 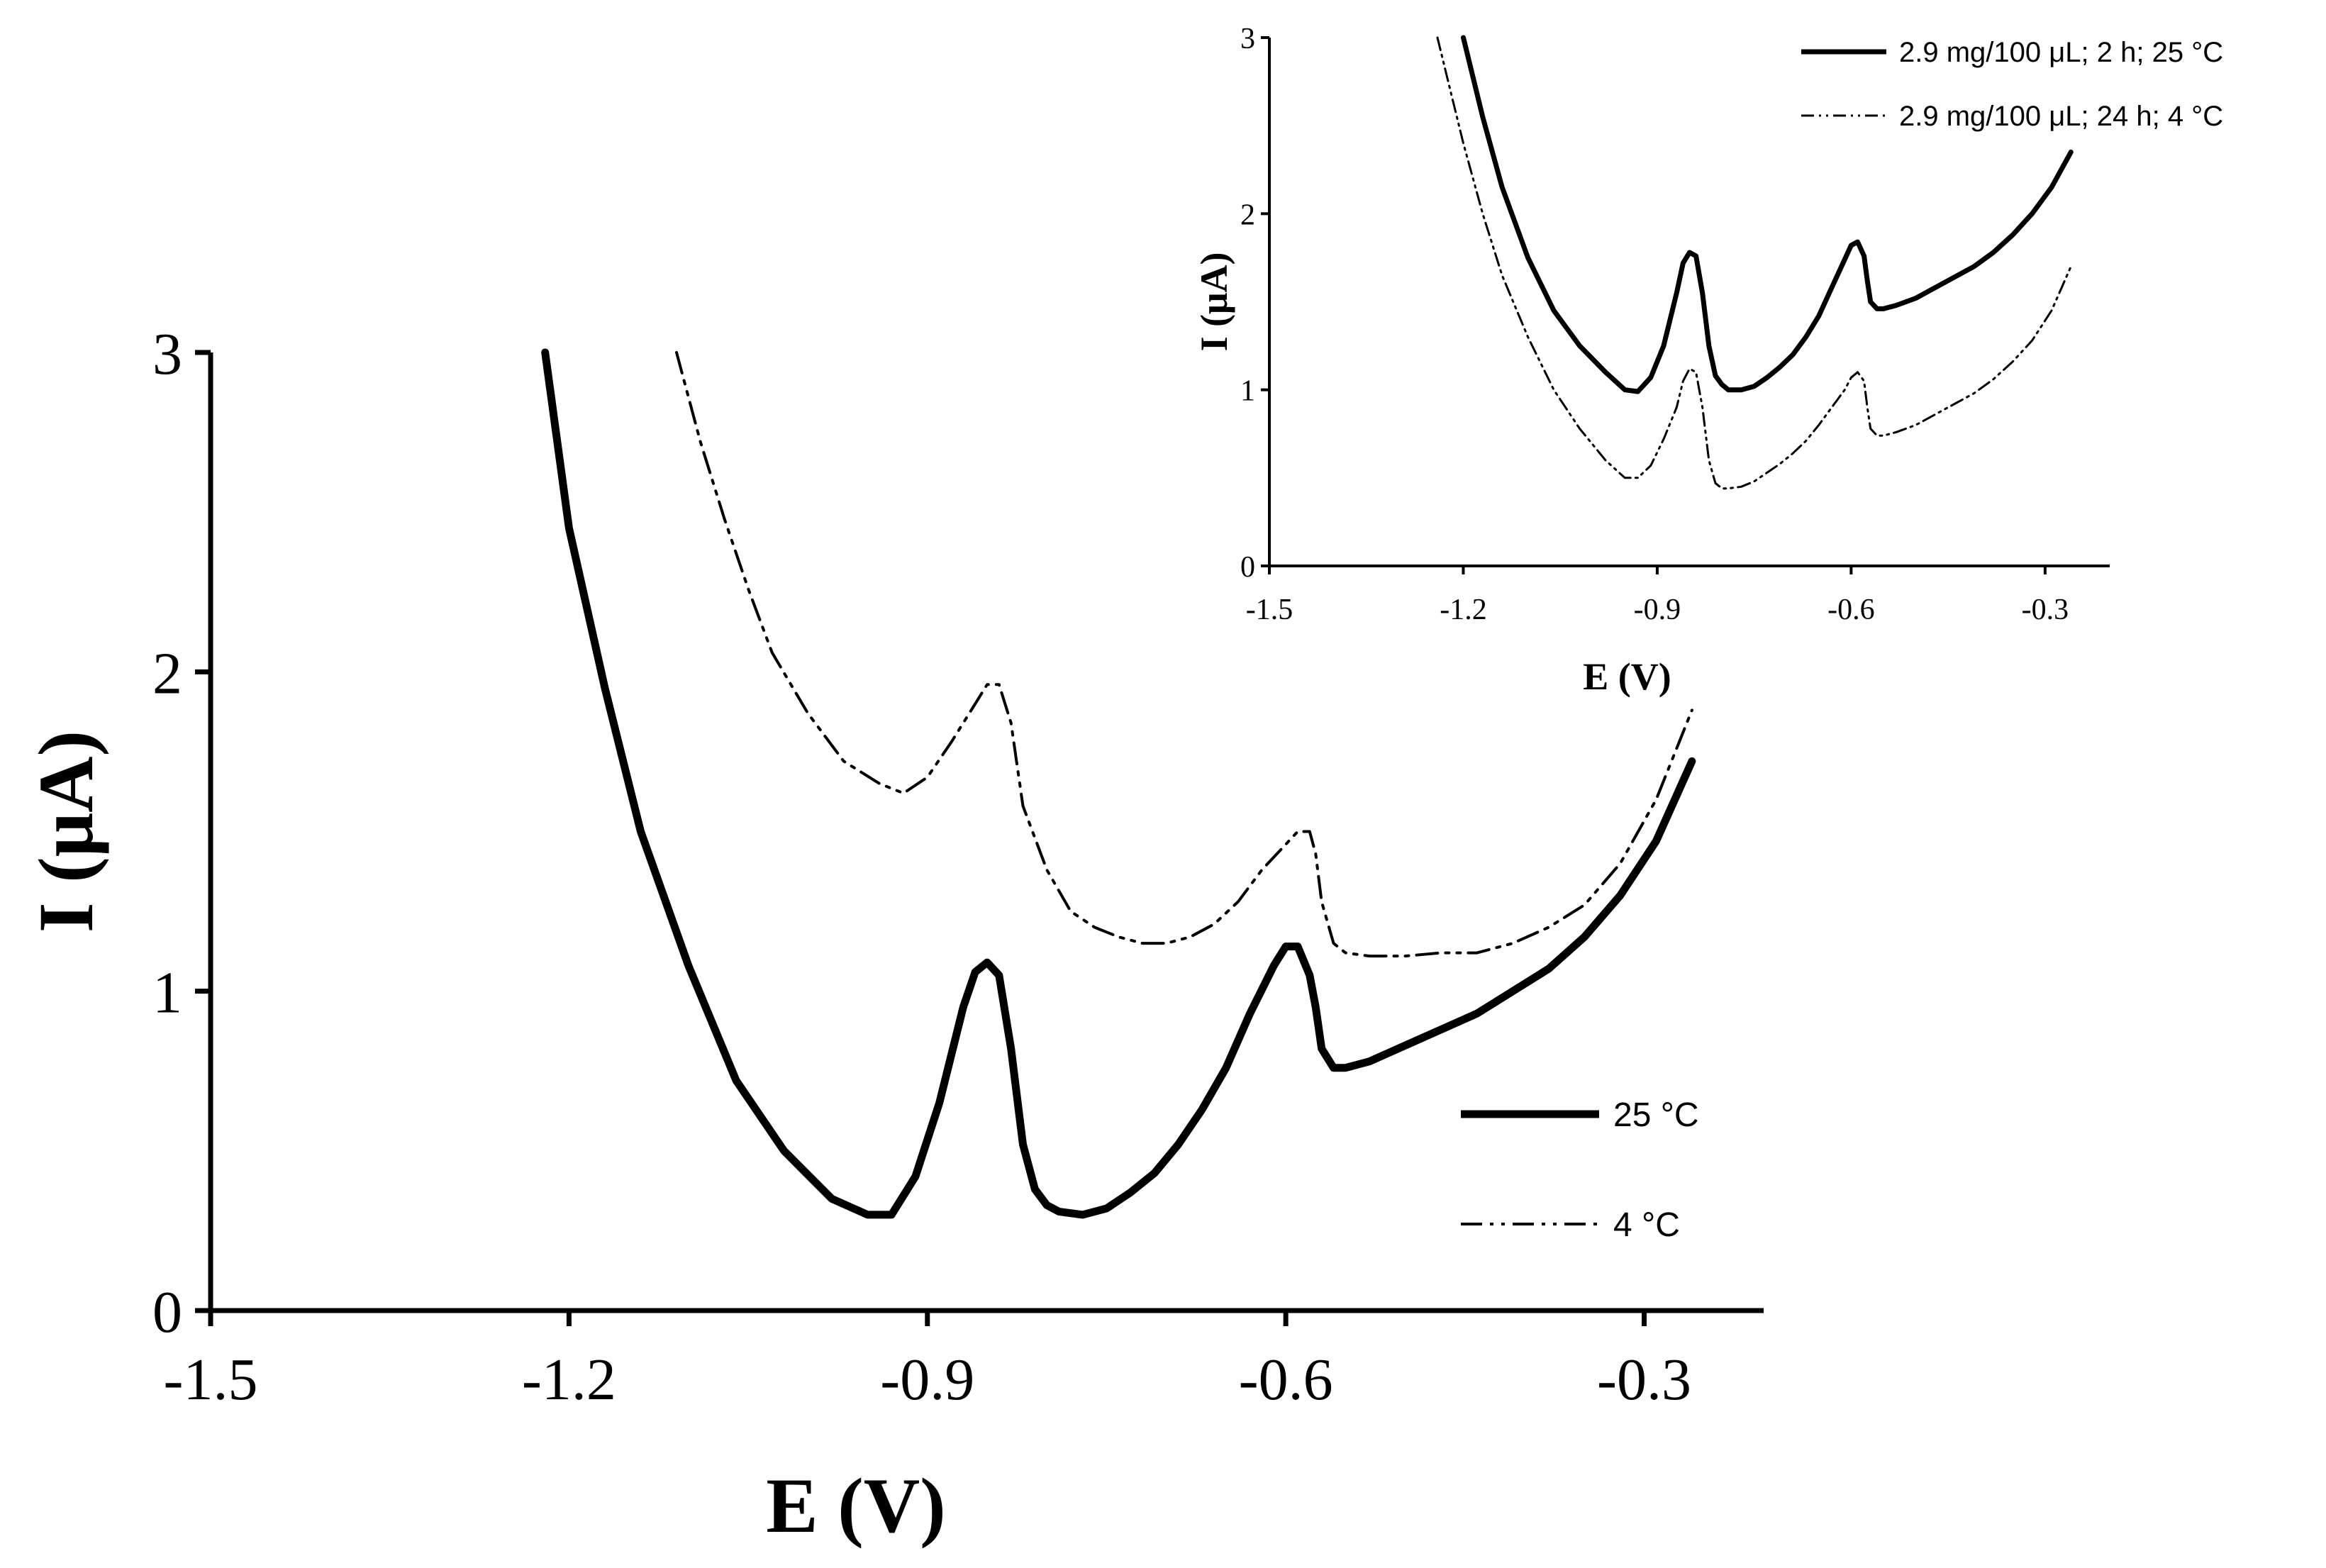 I want to click on undefined-legend-label-1: 2.9 mg/100 μL; 2 h; 25 °C, so click(x=2061, y=52).